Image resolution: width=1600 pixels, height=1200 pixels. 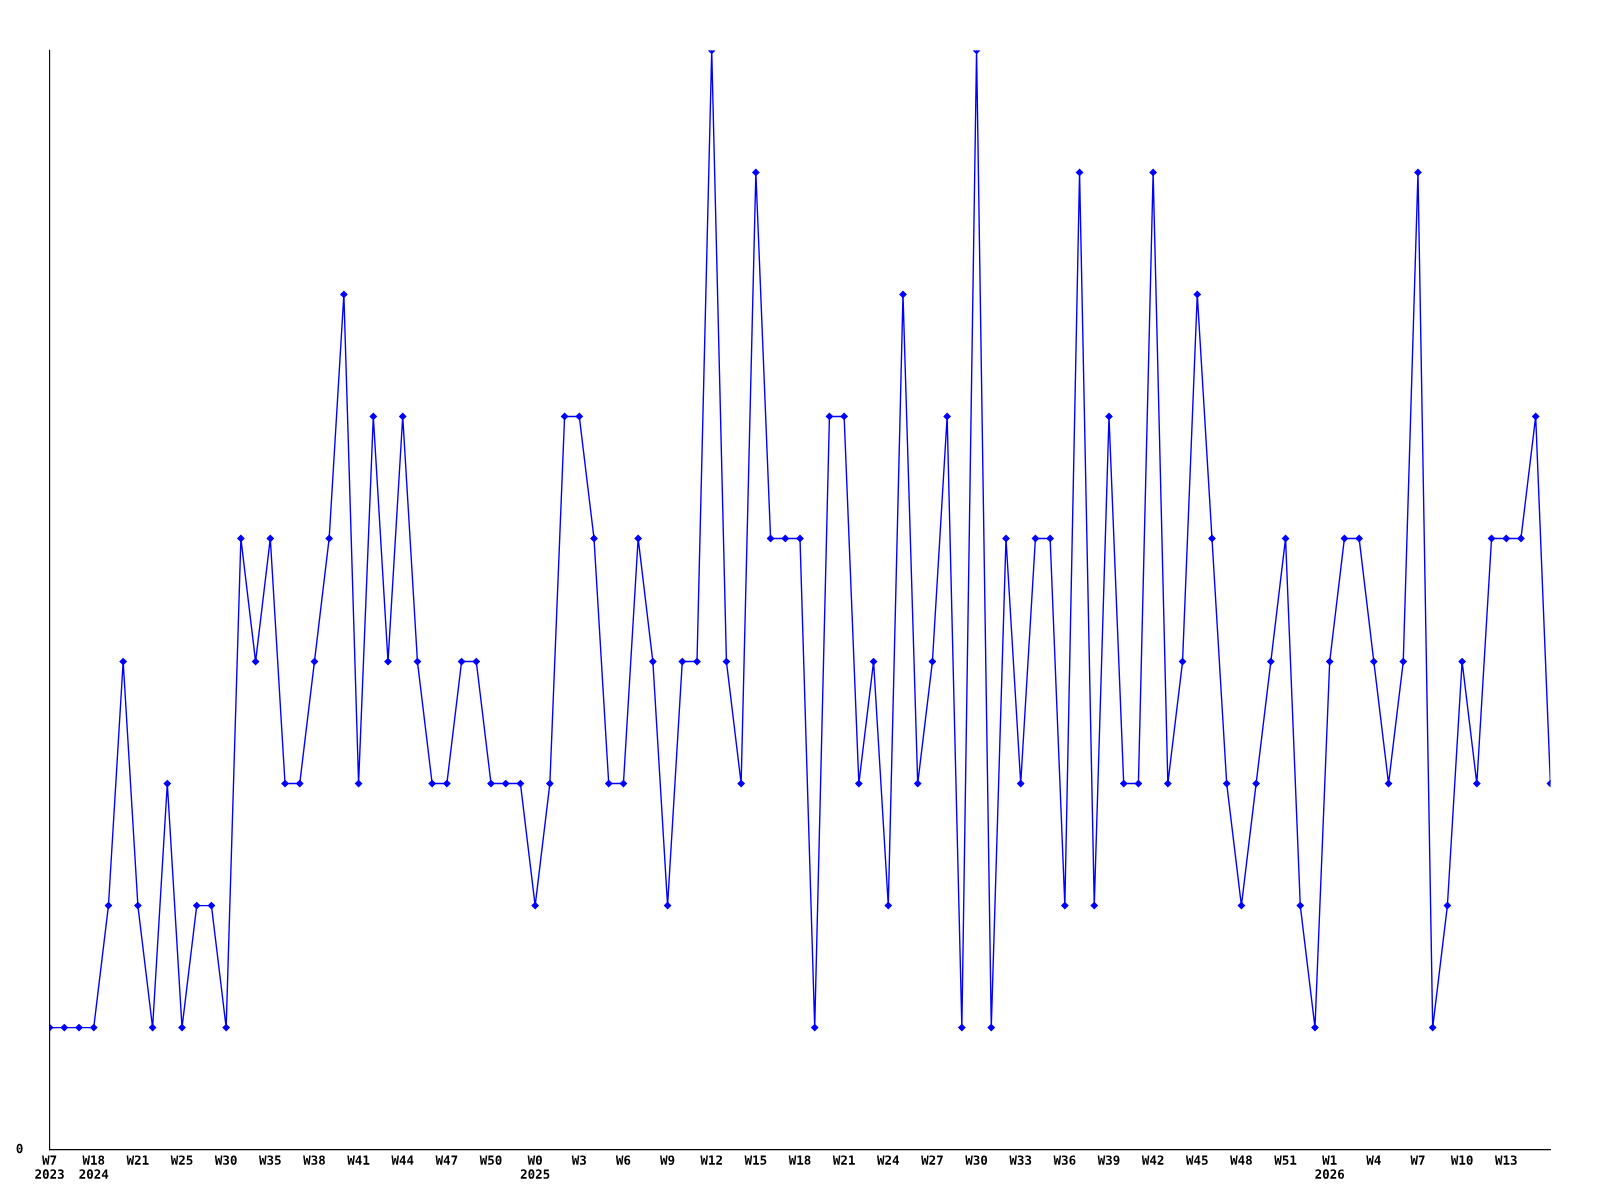 I want to click on x-tick-label: W24, so click(x=888, y=1160).